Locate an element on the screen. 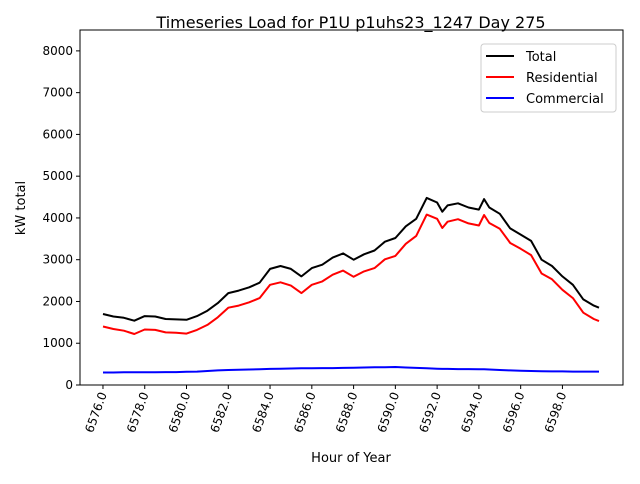 This screenshot has height=484, width=640. y-tick-label: 3000 is located at coordinates (57, 260).